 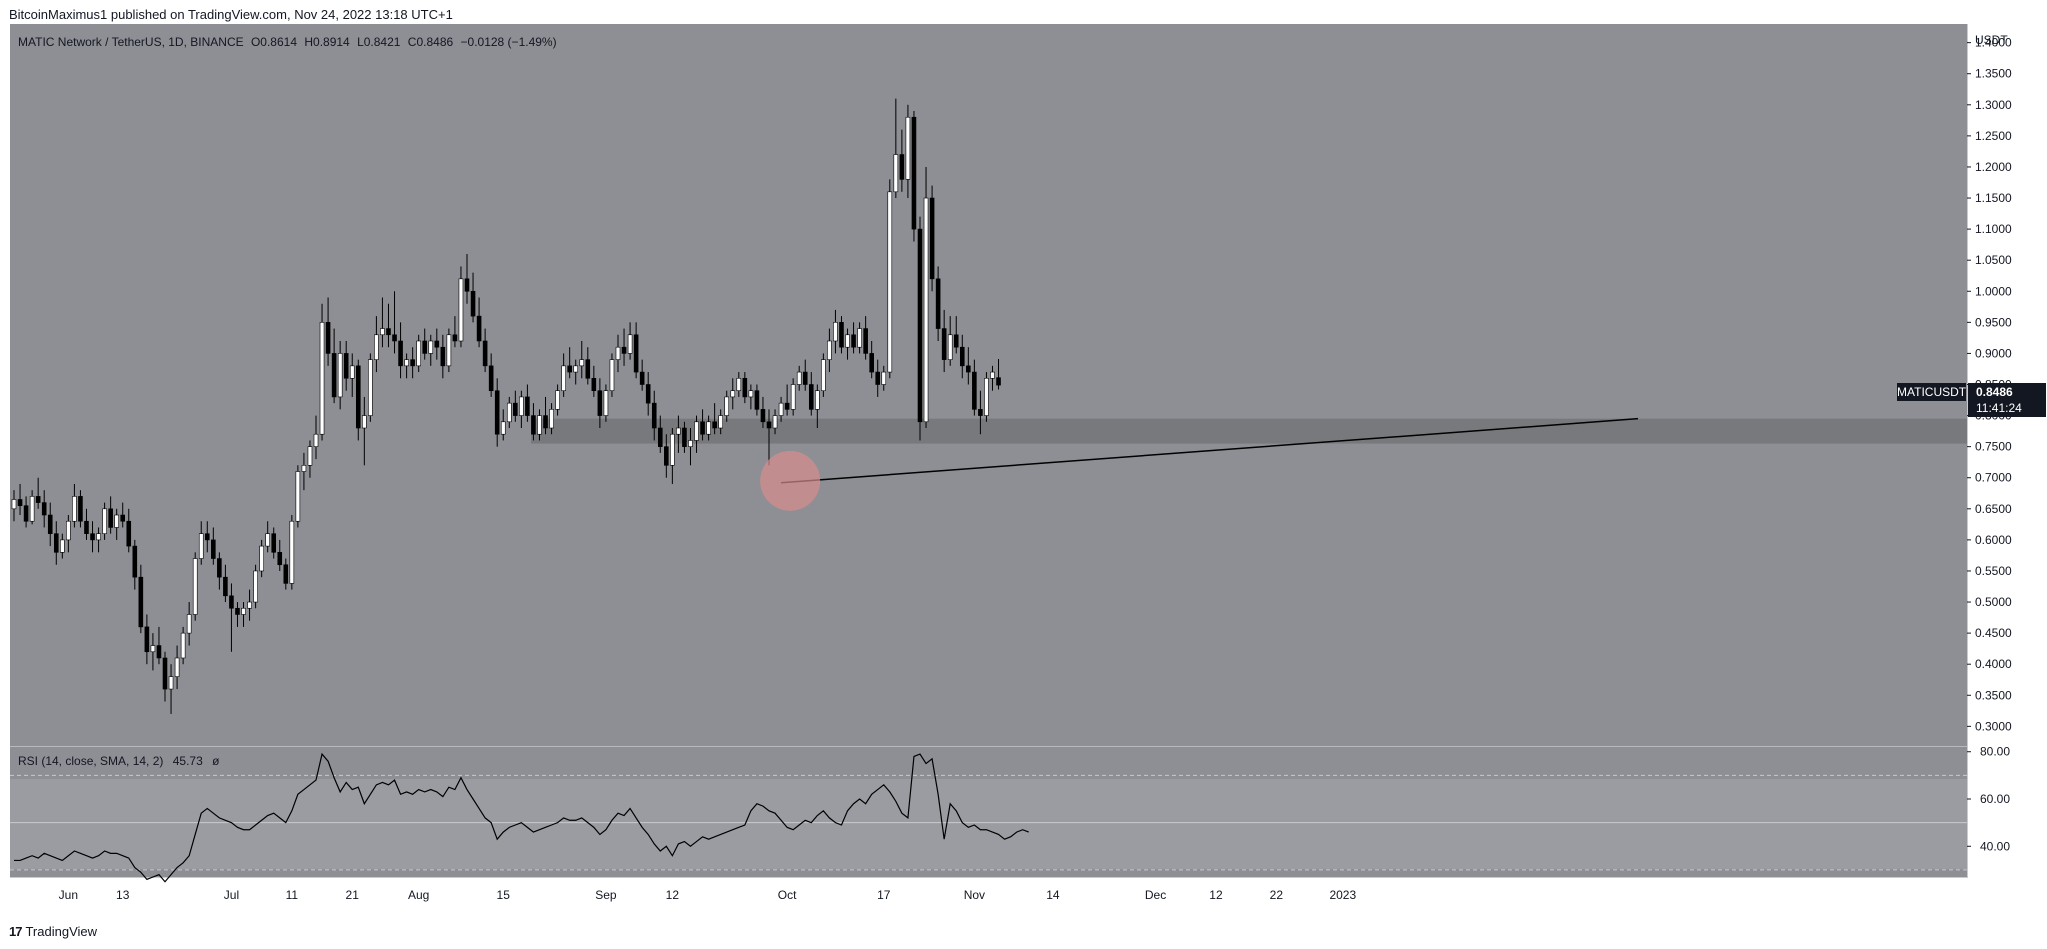 I want to click on time-tick-label: 17, so click(x=884, y=895).